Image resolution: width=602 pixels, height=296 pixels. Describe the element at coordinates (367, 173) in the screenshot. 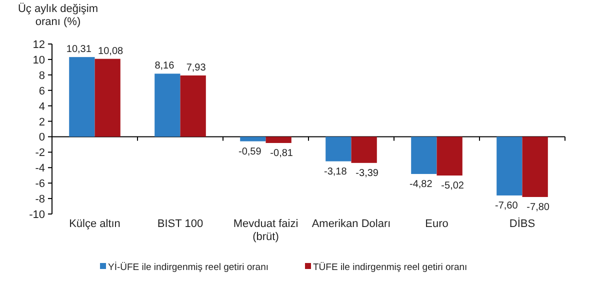

I see `data-label: -3,39` at that location.